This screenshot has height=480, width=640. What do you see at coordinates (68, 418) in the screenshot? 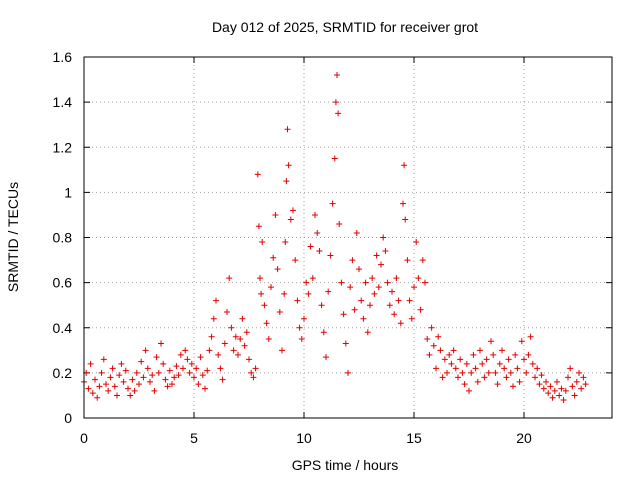
I see `y-tick-label: 0` at bounding box center [68, 418].